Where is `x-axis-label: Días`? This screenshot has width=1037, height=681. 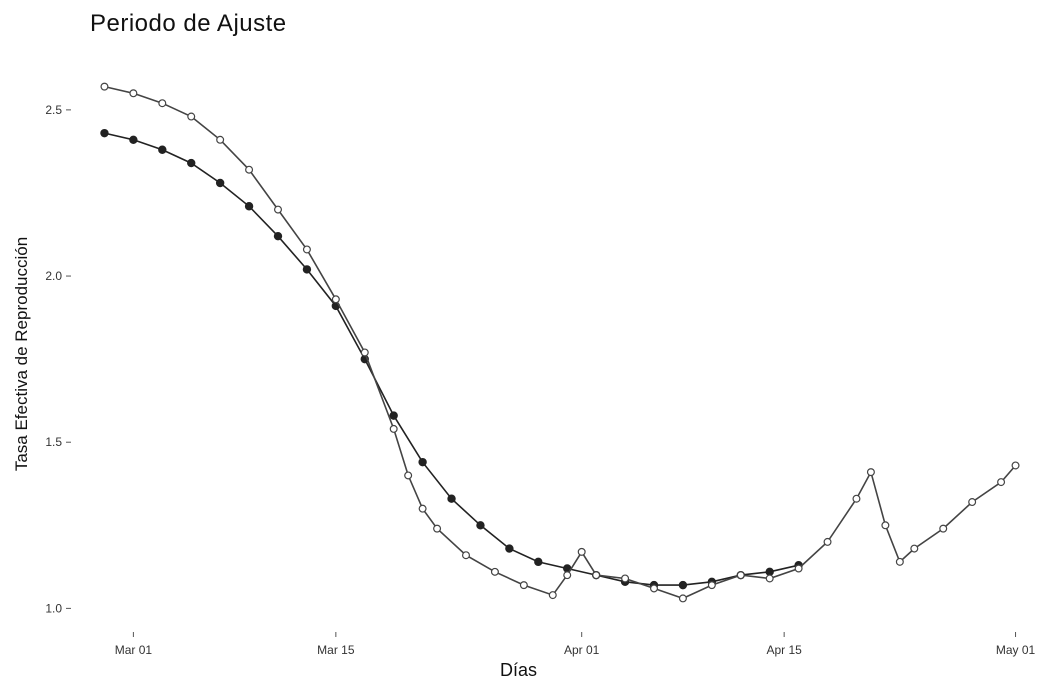 x-axis-label: Días is located at coordinates (518, 670).